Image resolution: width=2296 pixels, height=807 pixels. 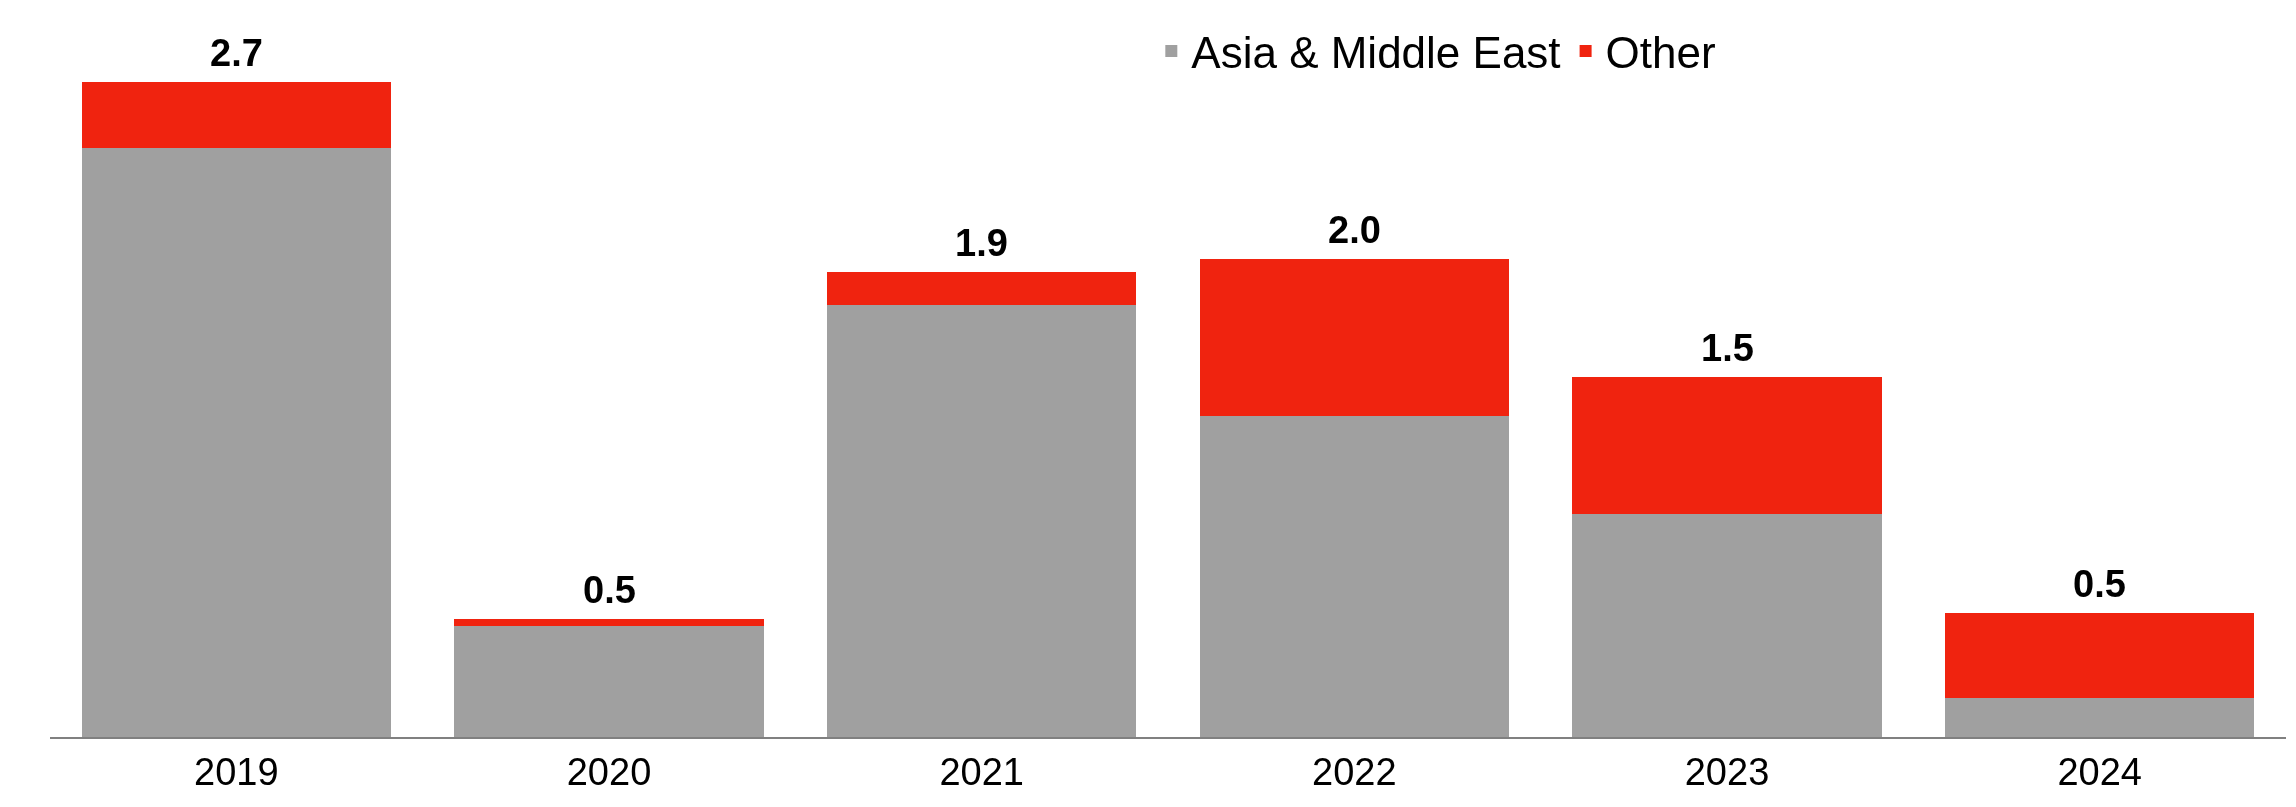 What do you see at coordinates (981, 243) in the screenshot?
I see `annotation: 1.9` at bounding box center [981, 243].